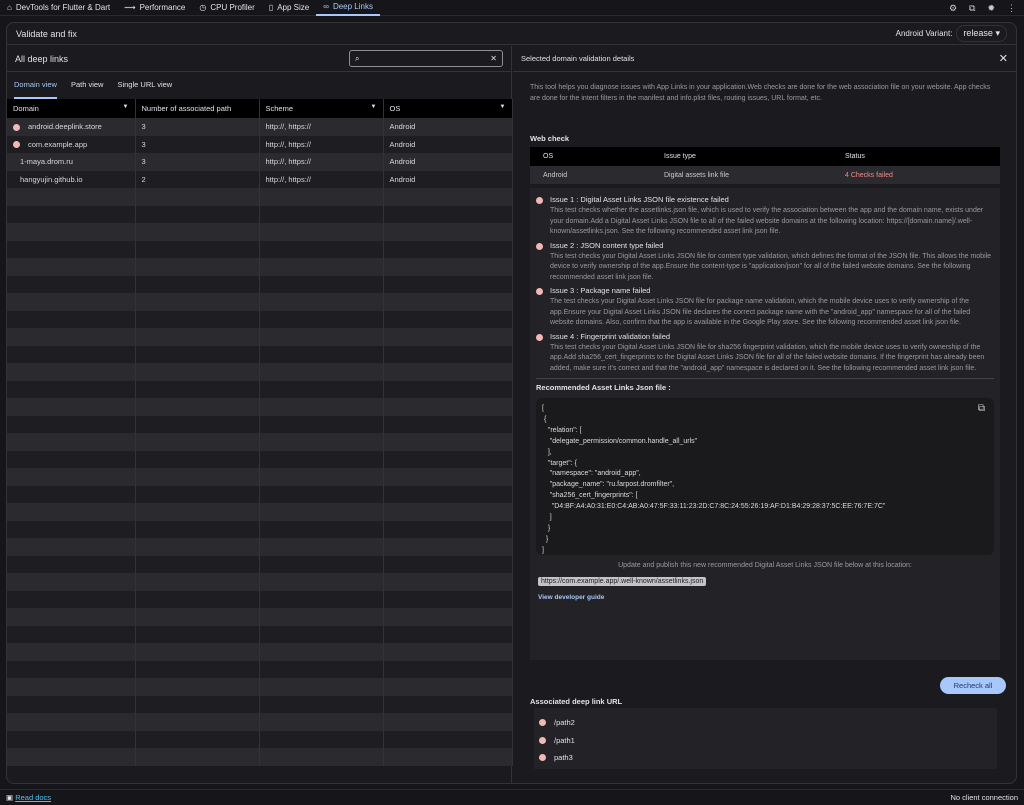 This screenshot has width=1024, height=805. I want to click on col-paths: Number of associated path, so click(197, 108).